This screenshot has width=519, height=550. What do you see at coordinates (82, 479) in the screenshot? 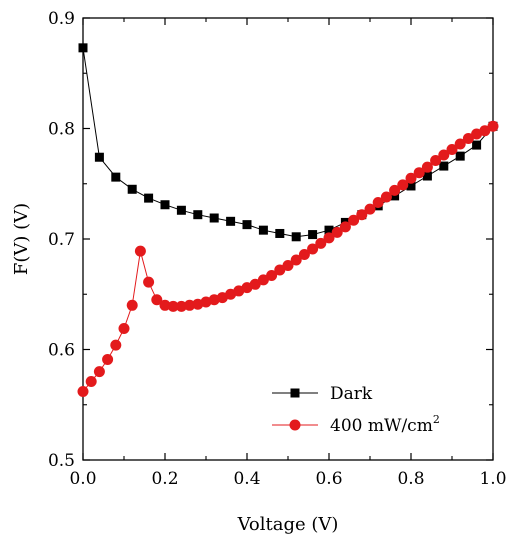
I see `x-tick-label: 0.0` at bounding box center [82, 479].